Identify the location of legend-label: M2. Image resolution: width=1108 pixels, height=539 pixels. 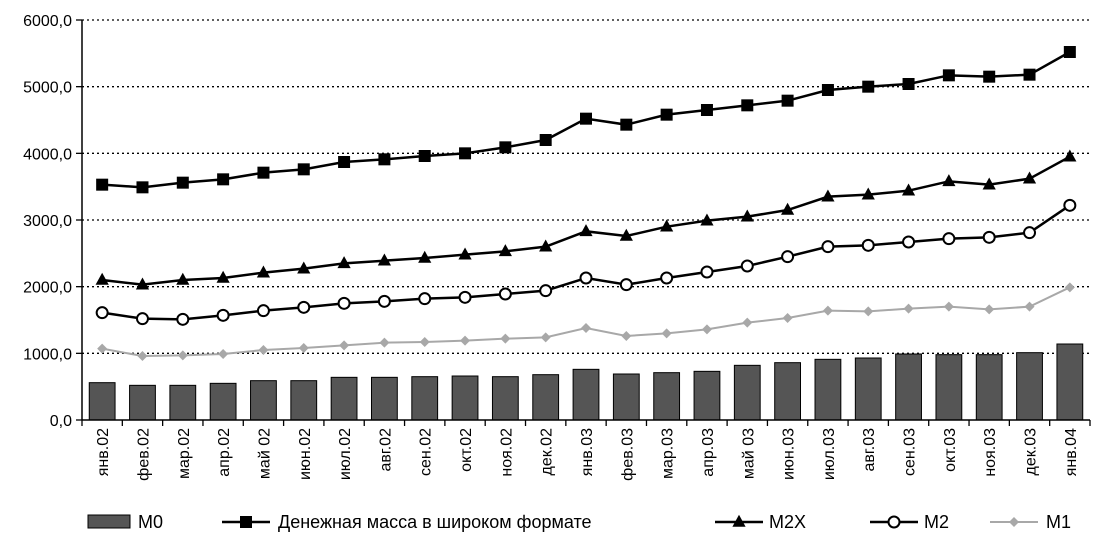
(936, 522).